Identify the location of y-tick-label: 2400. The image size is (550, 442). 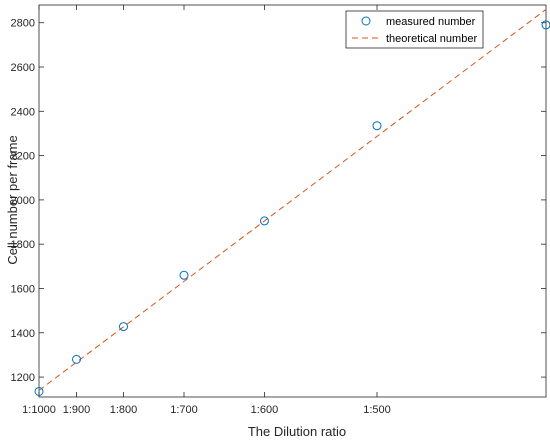
(23, 112).